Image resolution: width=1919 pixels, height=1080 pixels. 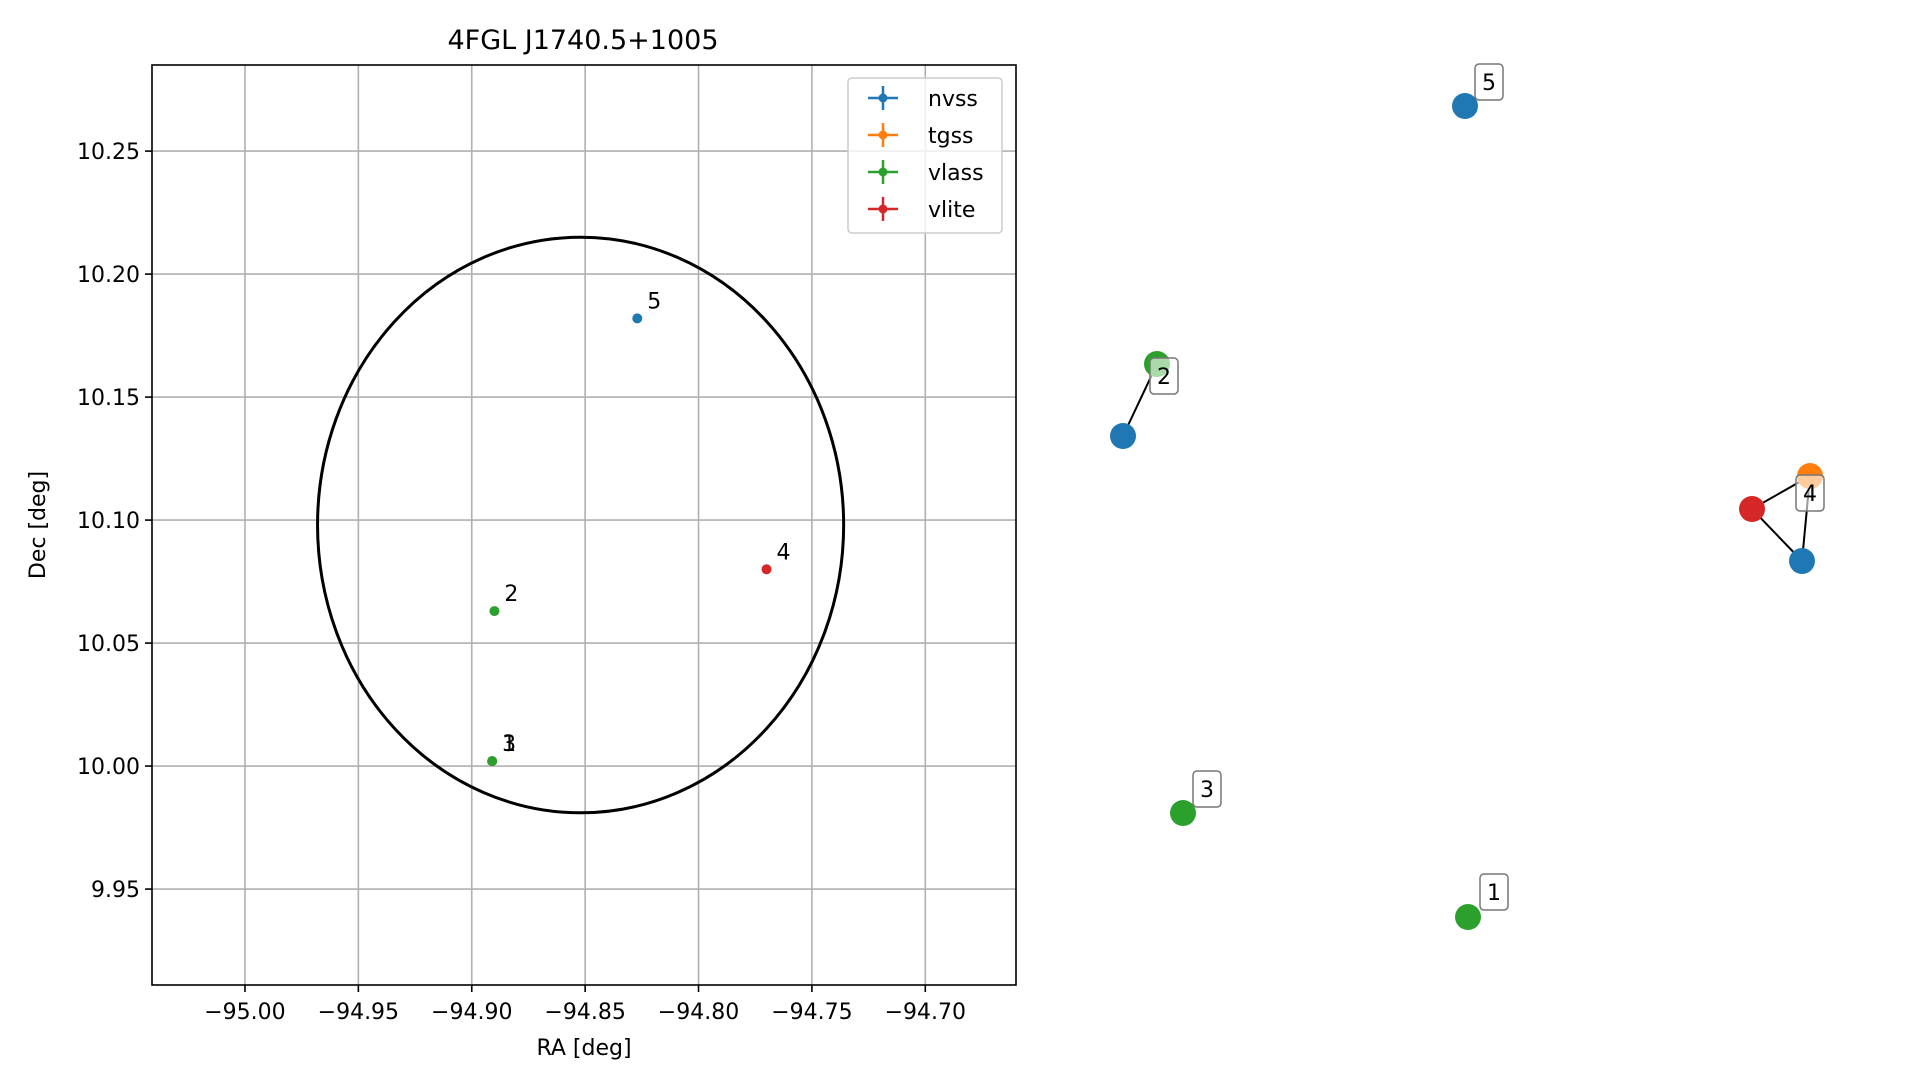 I want to click on x-tick-label: −94.75, so click(x=811, y=1012).